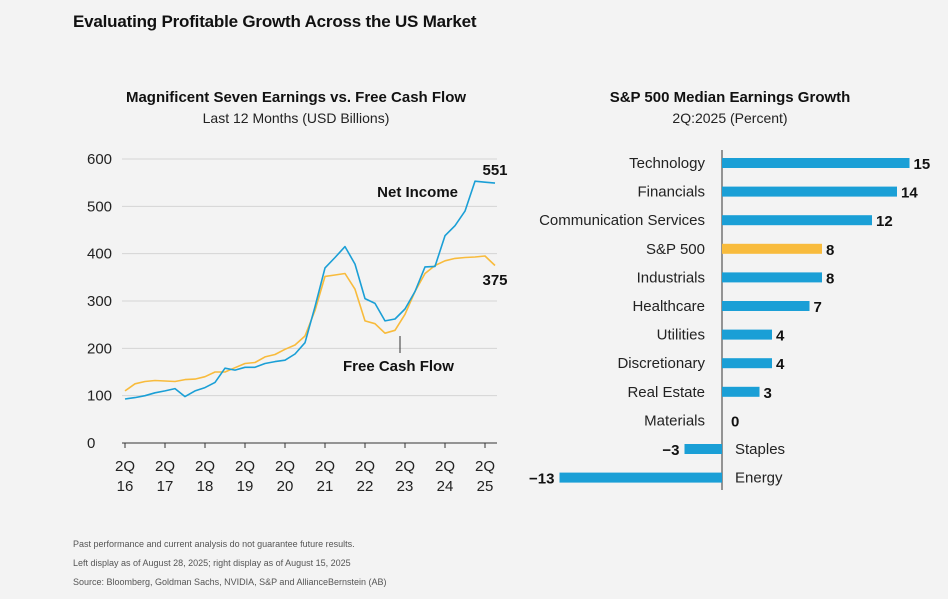 Image resolution: width=948 pixels, height=599 pixels. What do you see at coordinates (494, 170) in the screenshot?
I see `net-income-end-value: 551` at bounding box center [494, 170].